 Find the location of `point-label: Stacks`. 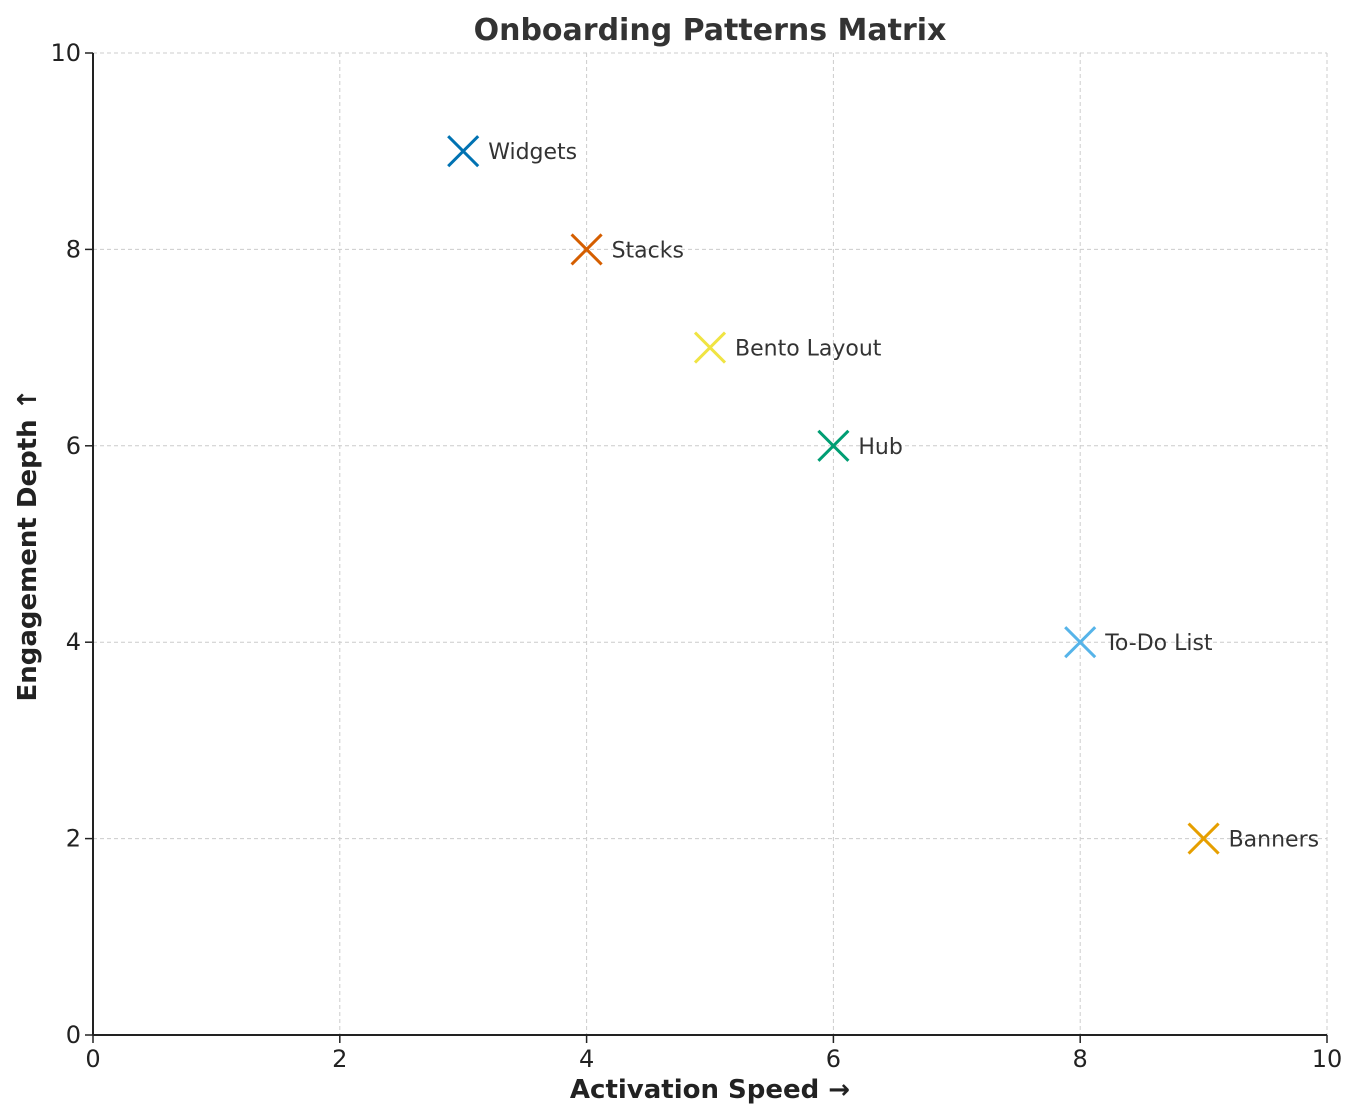

point-label: Stacks is located at coordinates (648, 250).